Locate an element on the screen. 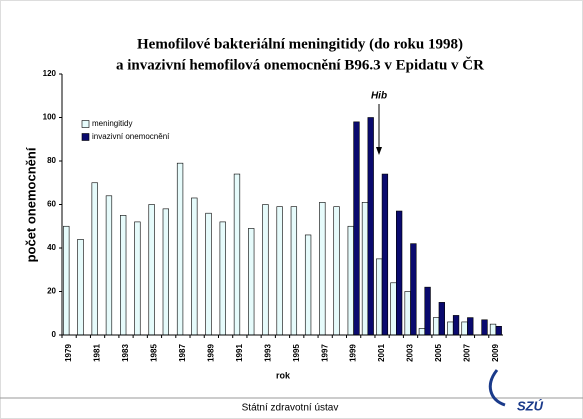 The width and height of the screenshot is (583, 419). y-axis-label: počet onemocnění is located at coordinates (30, 204).